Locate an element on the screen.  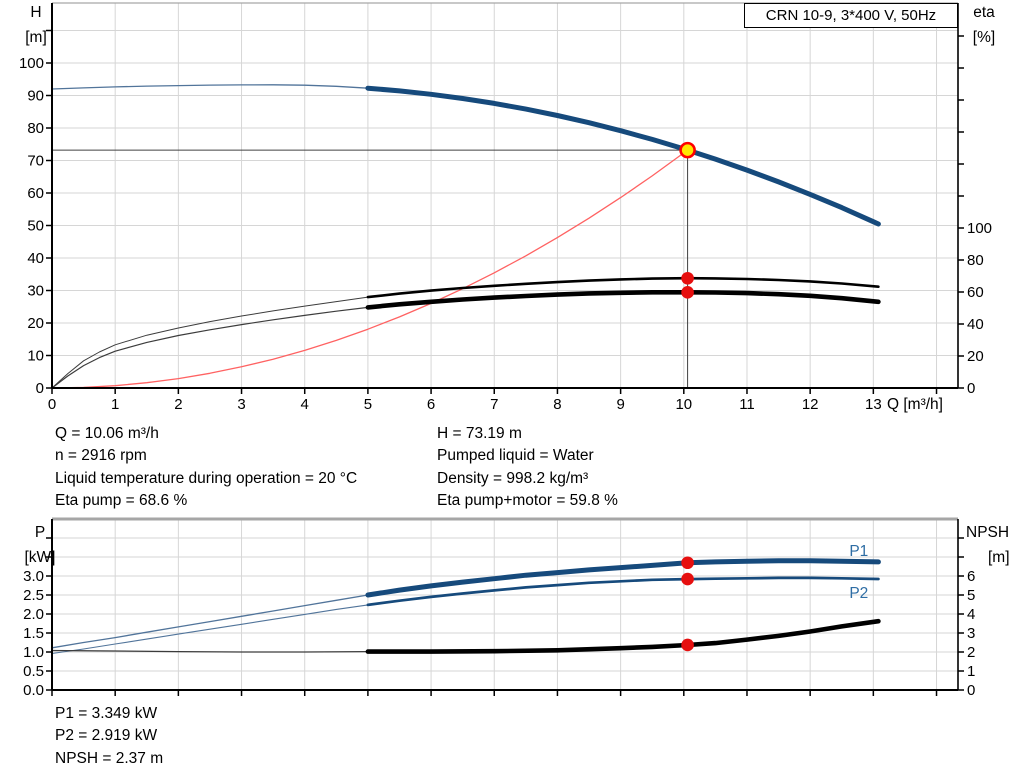
right-axis-unit: [m] is located at coordinates (999, 557).